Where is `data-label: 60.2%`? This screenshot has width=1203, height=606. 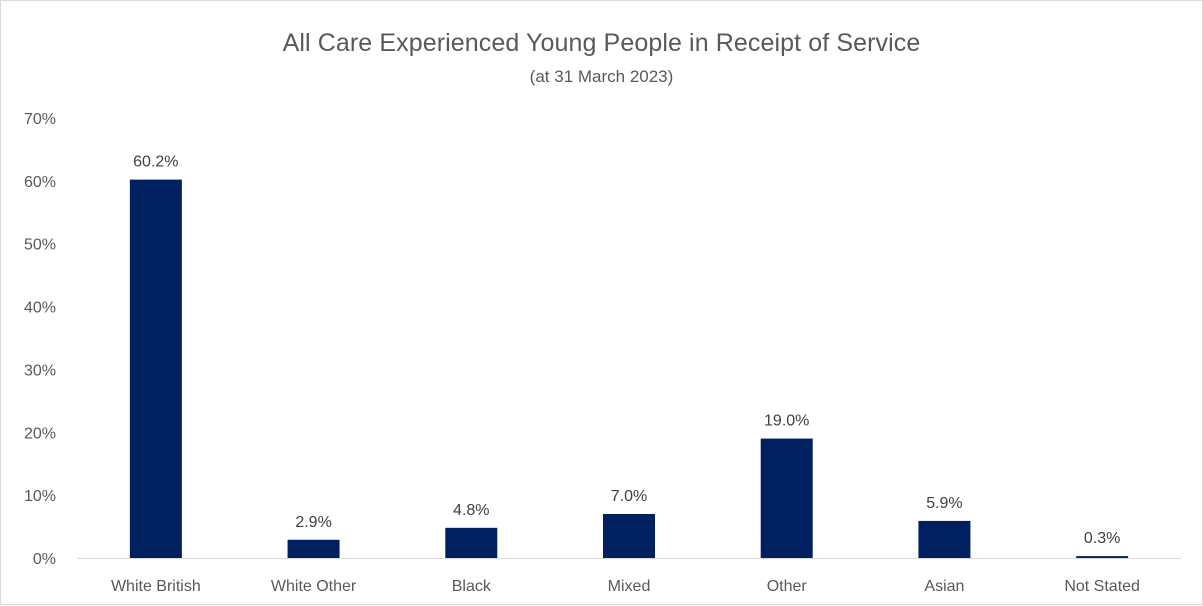
data-label: 60.2% is located at coordinates (155, 162).